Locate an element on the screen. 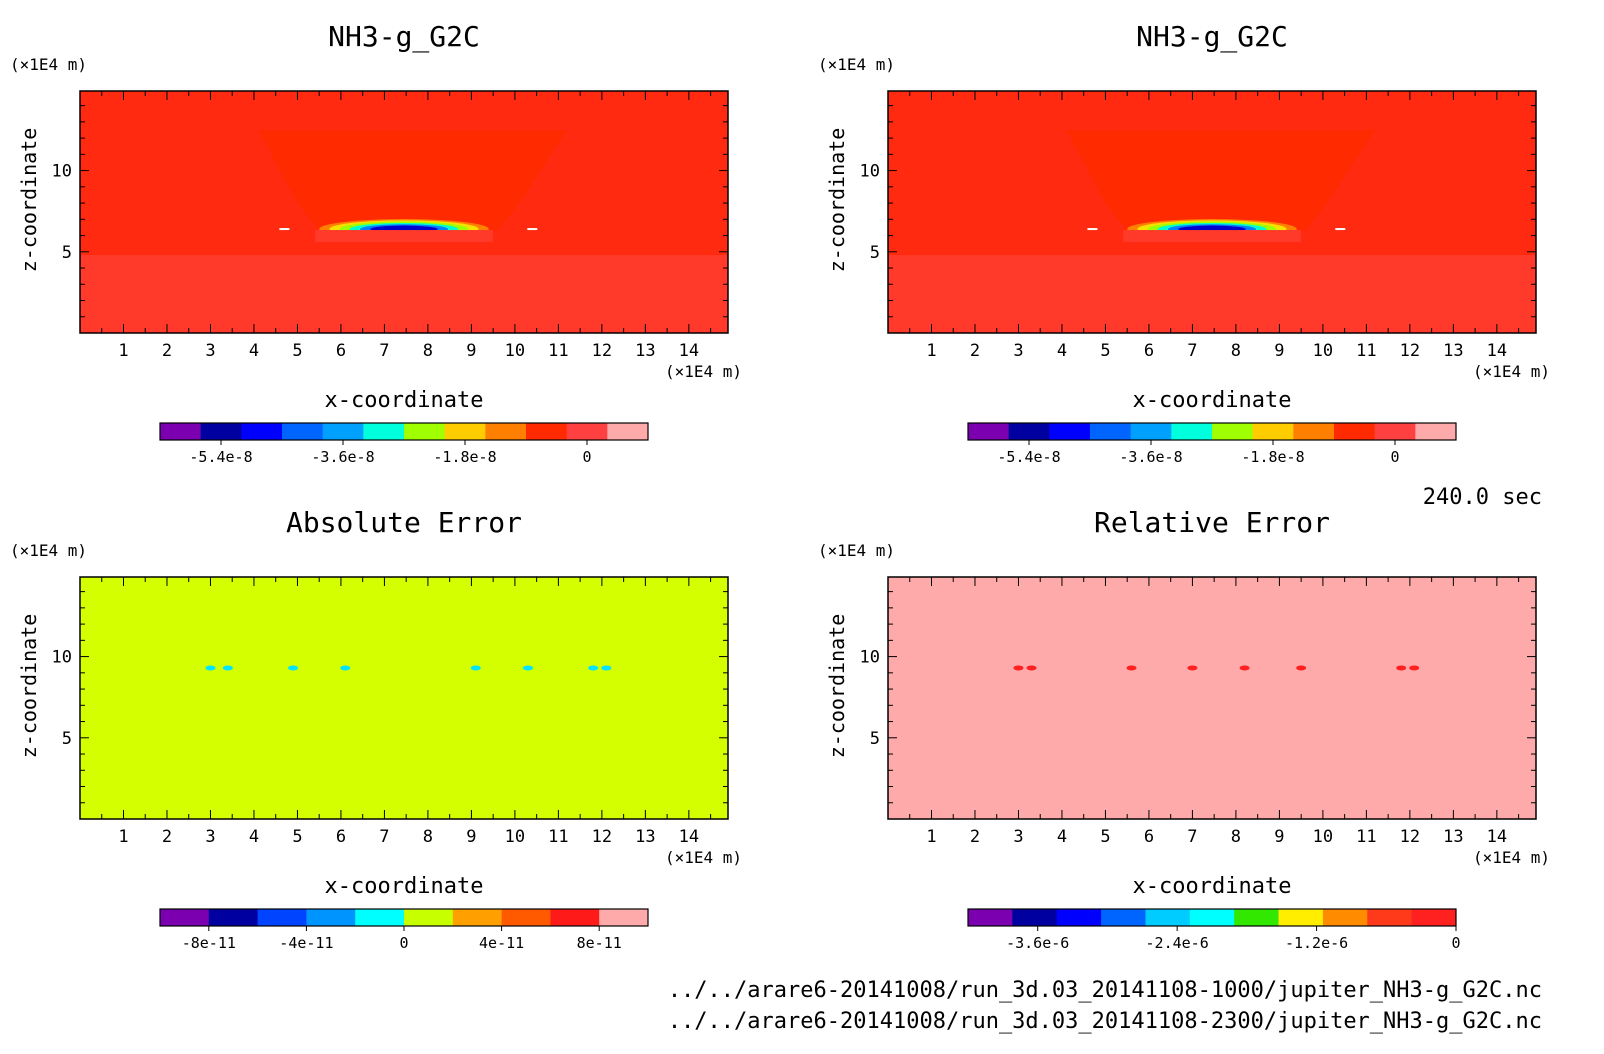 The width and height of the screenshot is (1604, 1054). field-background is located at coordinates (1212, 698).